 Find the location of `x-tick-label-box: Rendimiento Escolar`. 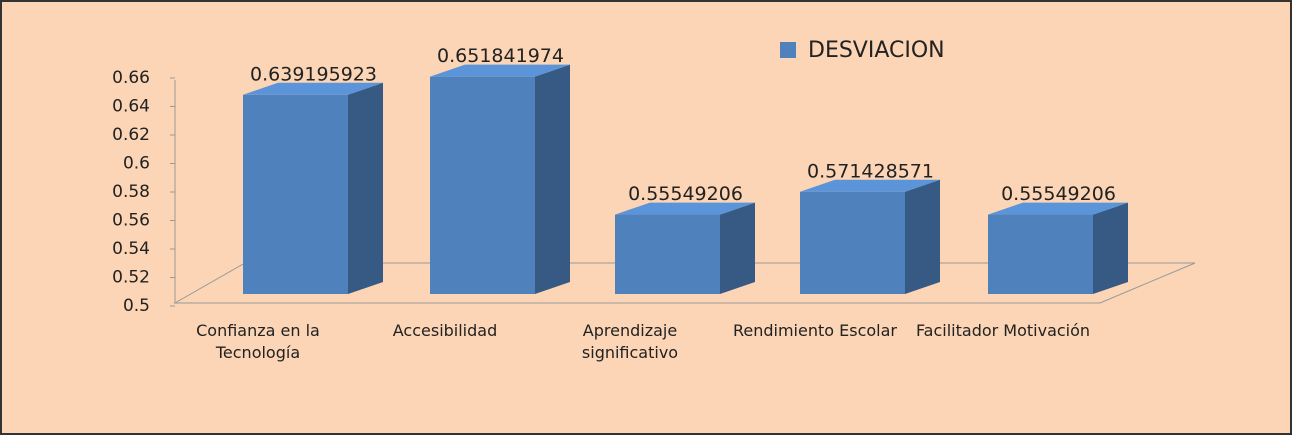

x-tick-label-box: Rendimiento Escolar is located at coordinates (814, 330).